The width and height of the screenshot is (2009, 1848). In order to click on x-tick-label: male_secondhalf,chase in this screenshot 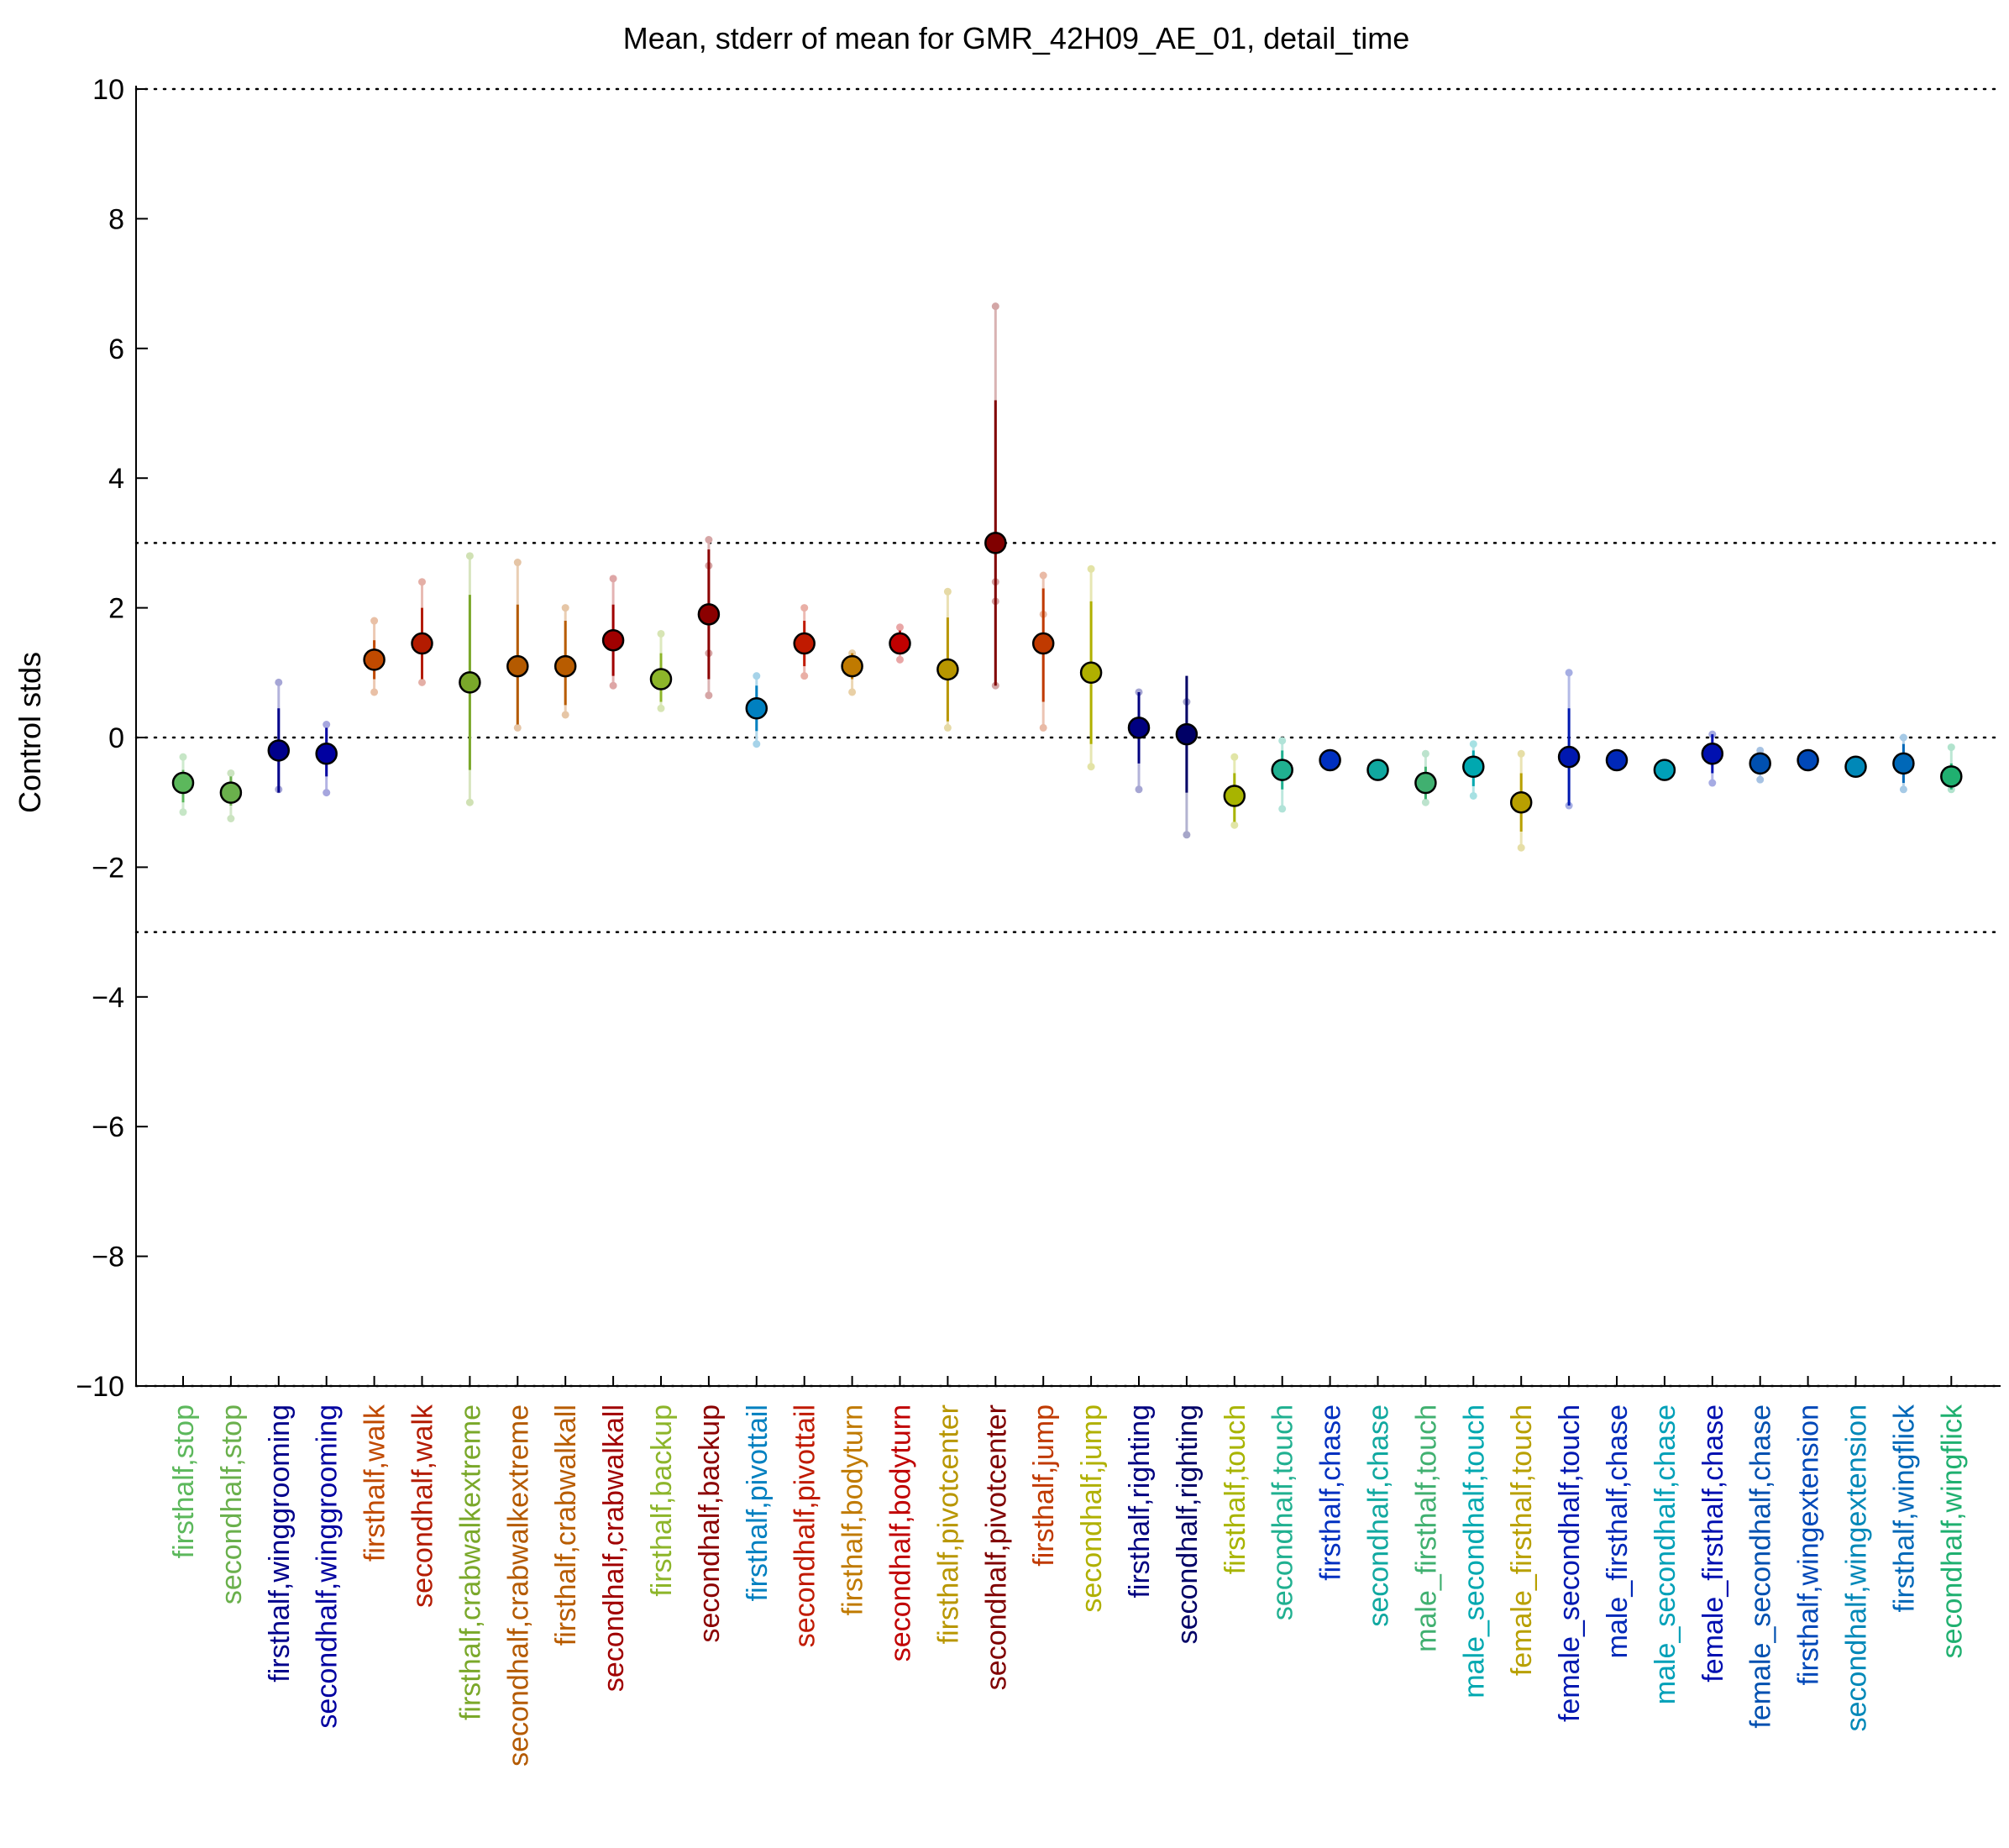, I will do `click(1665, 1554)`.